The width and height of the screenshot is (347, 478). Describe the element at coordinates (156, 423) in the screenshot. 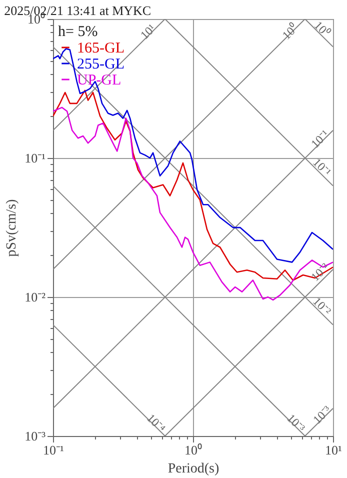

I see `annotation: 10⁻⁴` at that location.